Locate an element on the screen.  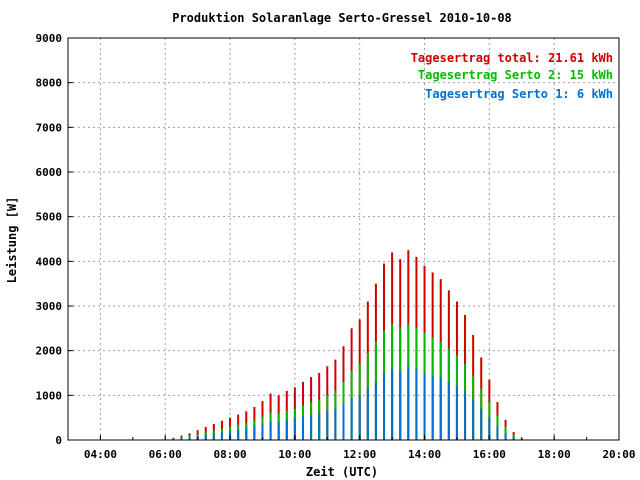
x-tick-label: 12:00 is located at coordinates (359, 454).